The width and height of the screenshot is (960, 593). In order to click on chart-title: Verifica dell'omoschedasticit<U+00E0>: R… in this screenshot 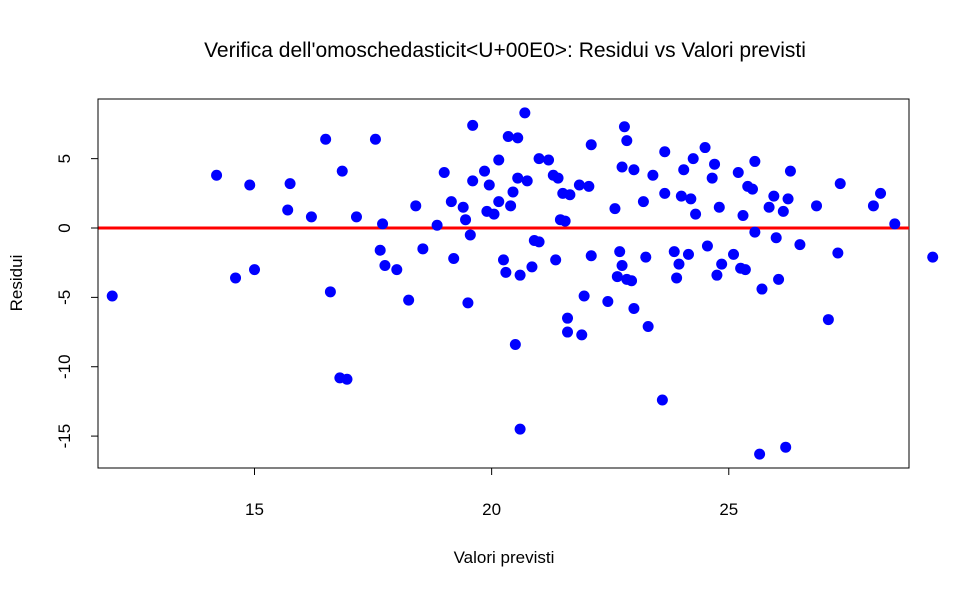, I will do `click(505, 50)`.